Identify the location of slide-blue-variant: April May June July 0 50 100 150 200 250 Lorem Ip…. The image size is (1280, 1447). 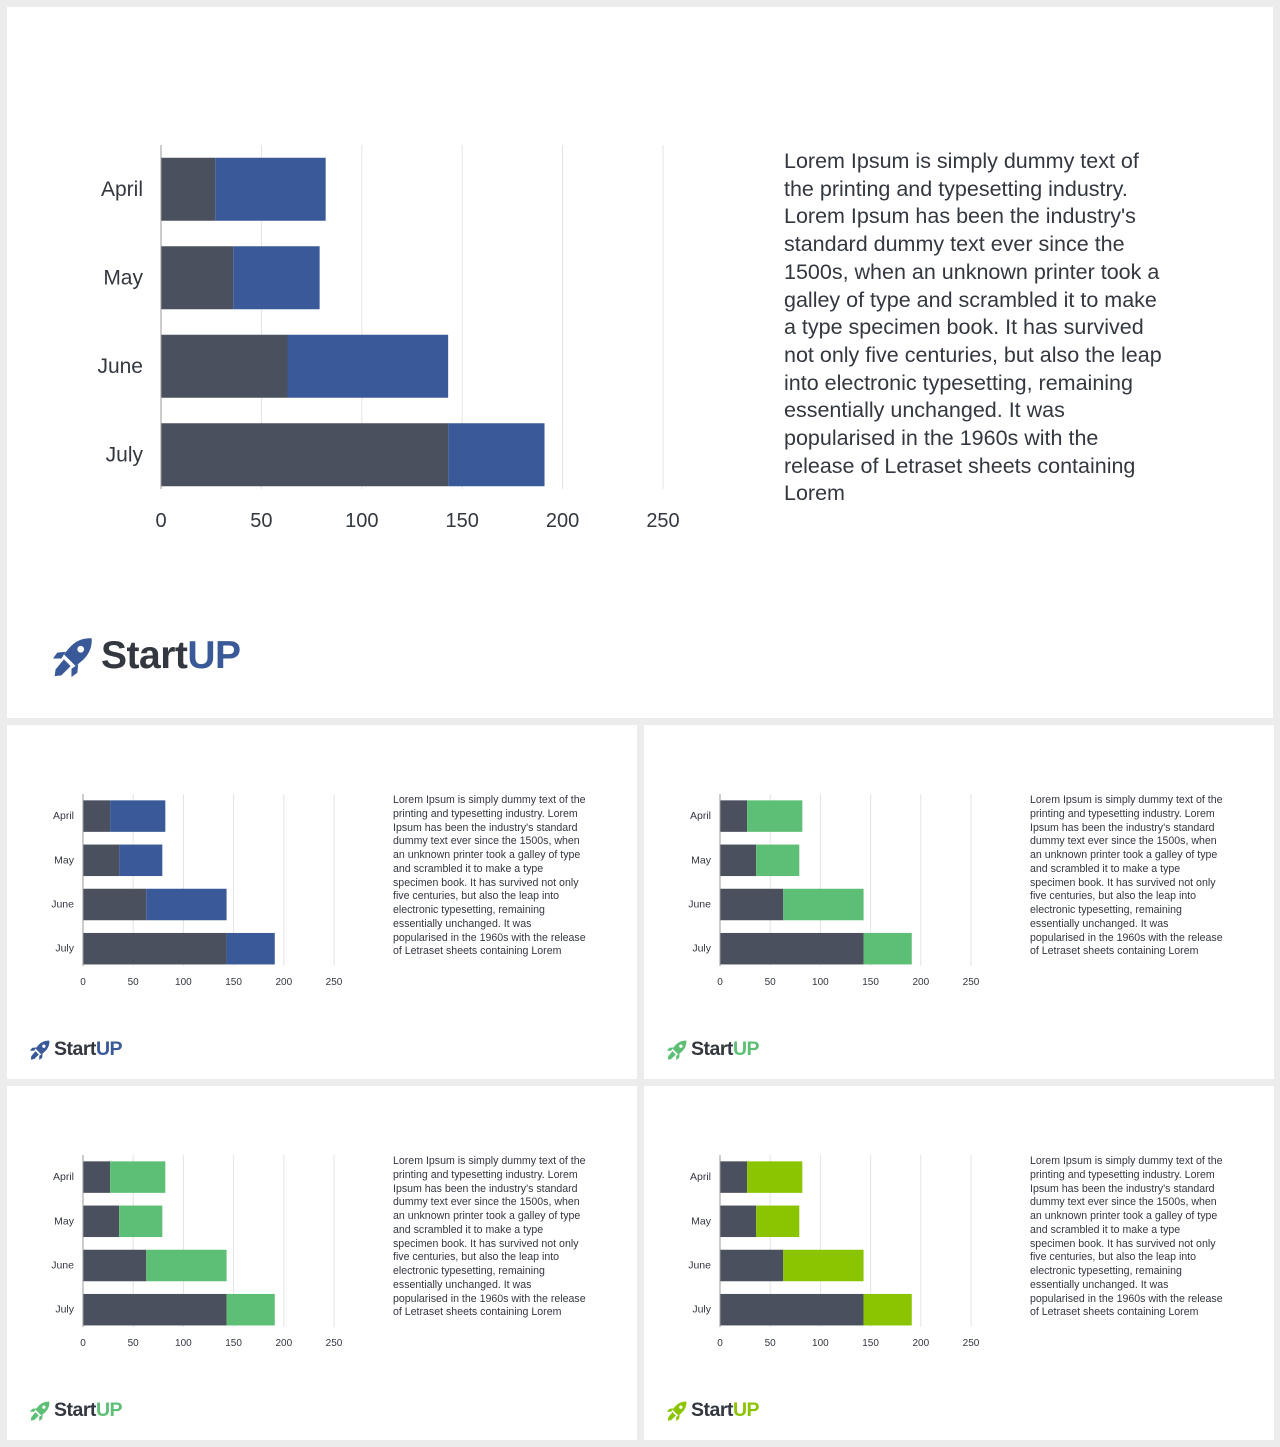
(322, 902).